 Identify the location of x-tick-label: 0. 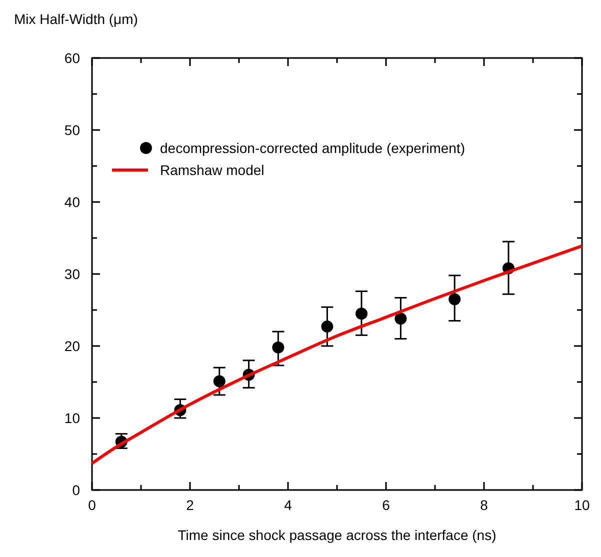
(92, 505).